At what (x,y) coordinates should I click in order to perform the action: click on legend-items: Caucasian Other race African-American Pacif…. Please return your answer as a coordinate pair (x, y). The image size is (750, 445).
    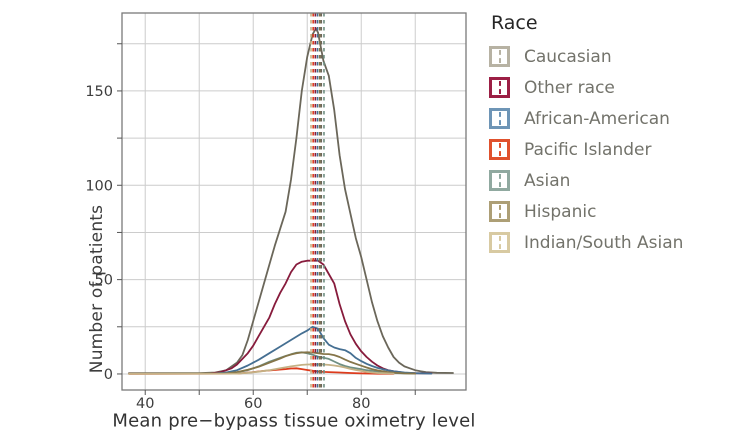
    Looking at the image, I should click on (586, 149).